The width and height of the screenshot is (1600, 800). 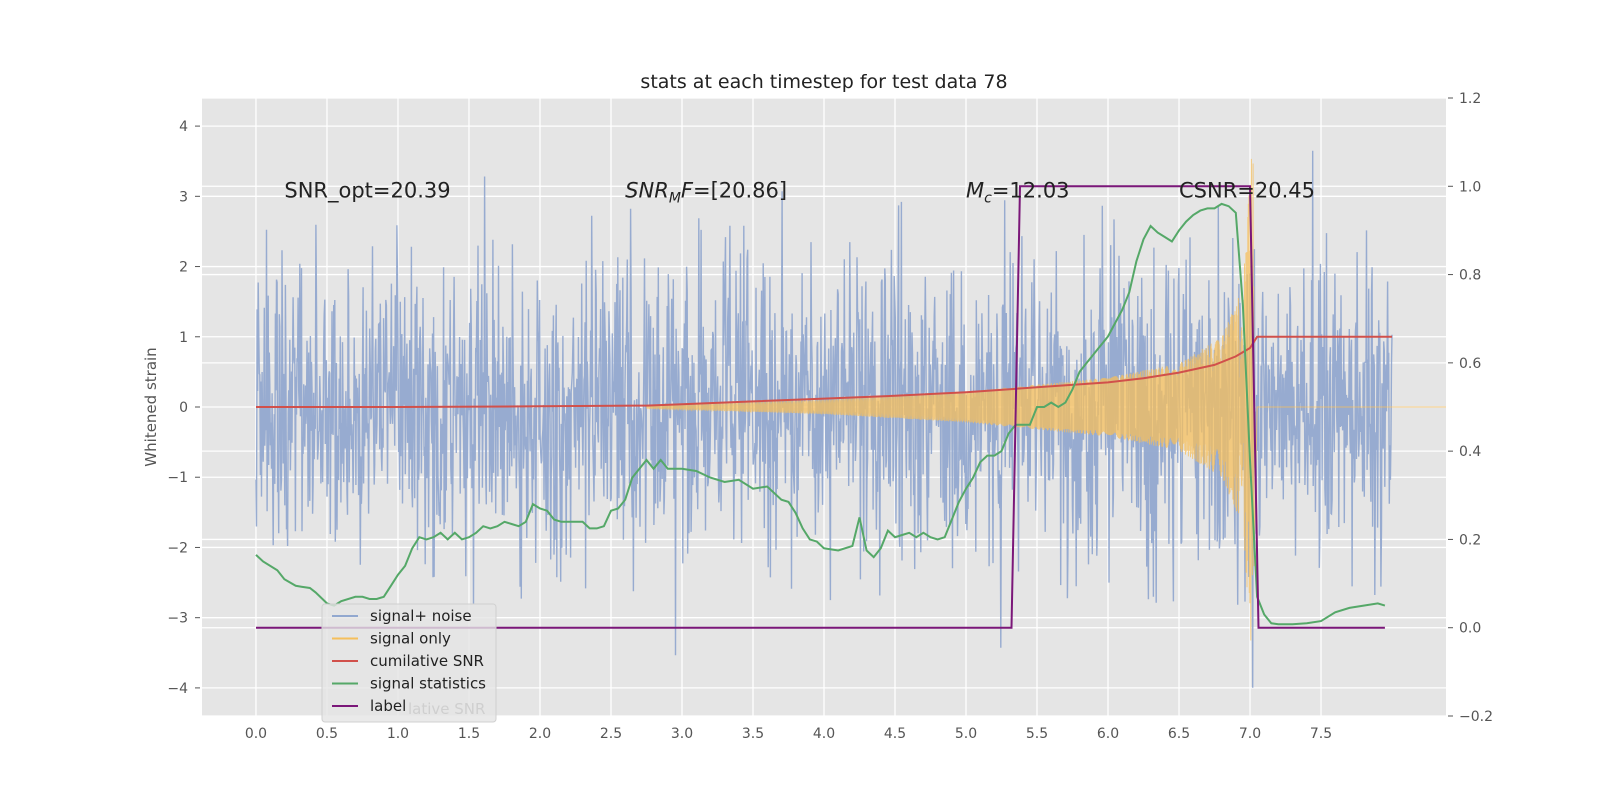 I want to click on y-tick-label: −1, so click(x=177, y=478).